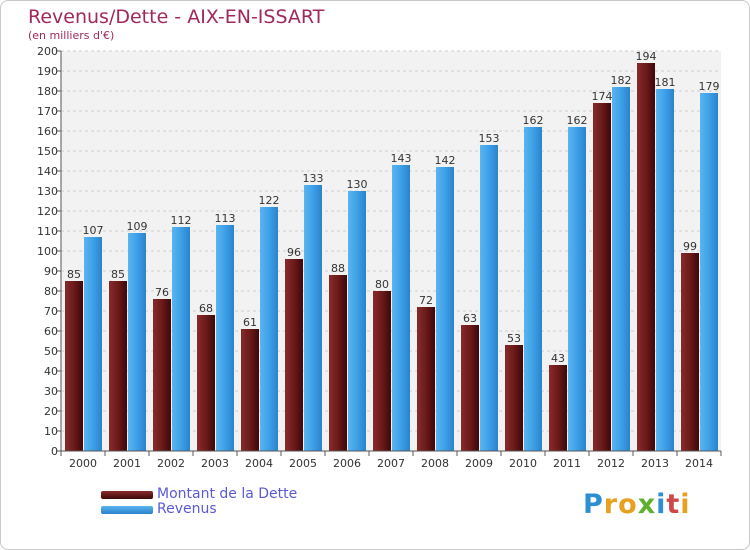  What do you see at coordinates (47, 171) in the screenshot?
I see `y-tick-label: 140` at bounding box center [47, 171].